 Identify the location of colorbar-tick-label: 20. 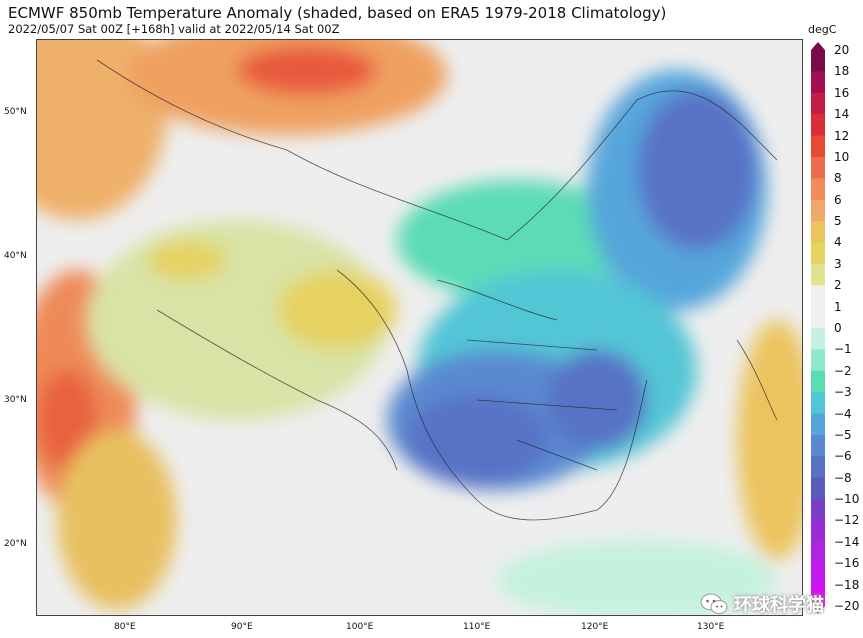
(842, 50).